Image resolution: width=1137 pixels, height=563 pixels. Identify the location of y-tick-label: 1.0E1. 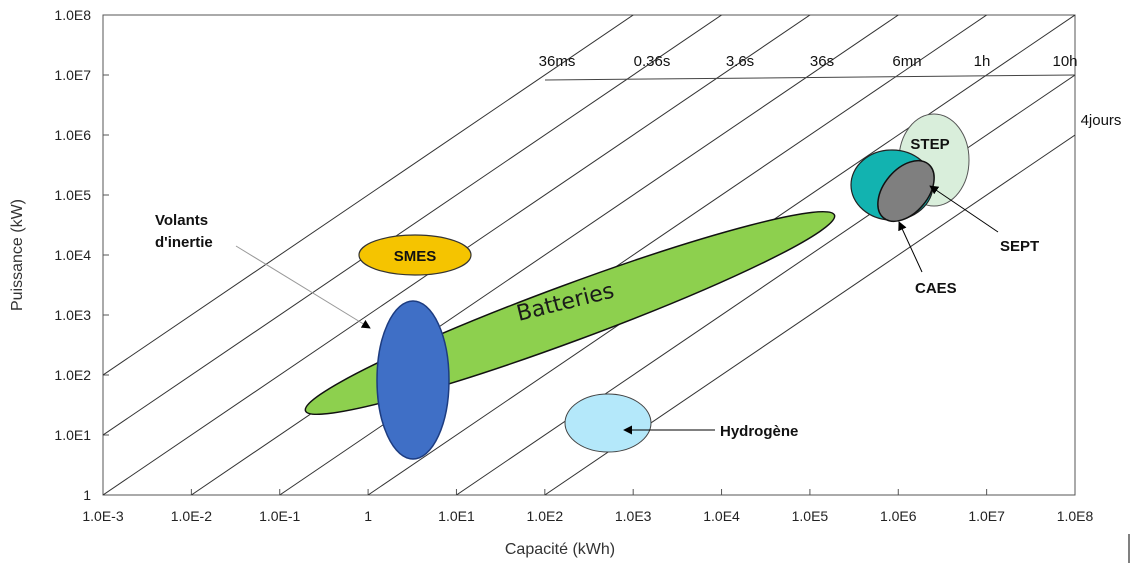
(72, 435).